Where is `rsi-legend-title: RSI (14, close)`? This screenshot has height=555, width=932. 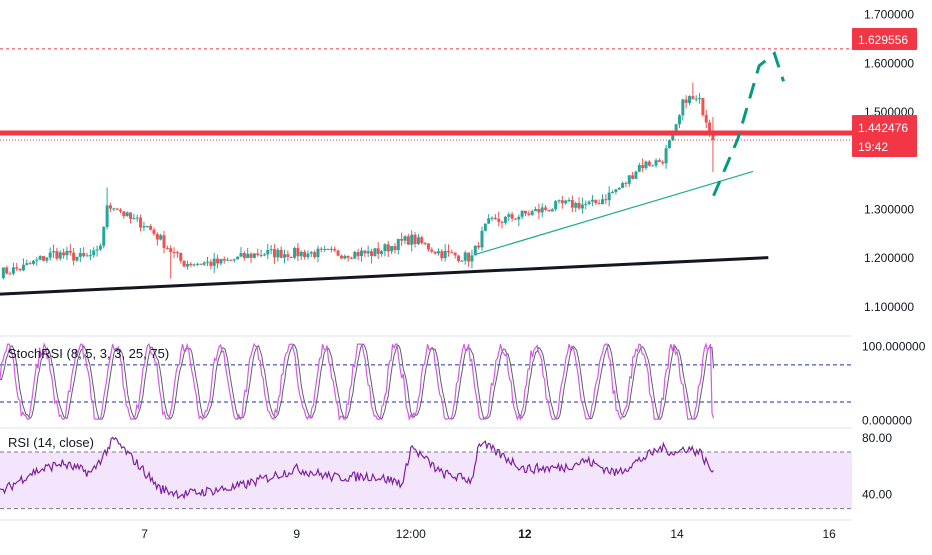
rsi-legend-title: RSI (14, close) is located at coordinates (51, 442).